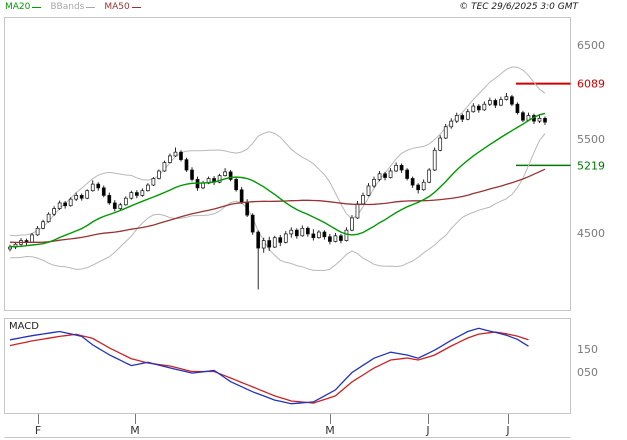  I want to click on support-label: 5219, so click(591, 165).